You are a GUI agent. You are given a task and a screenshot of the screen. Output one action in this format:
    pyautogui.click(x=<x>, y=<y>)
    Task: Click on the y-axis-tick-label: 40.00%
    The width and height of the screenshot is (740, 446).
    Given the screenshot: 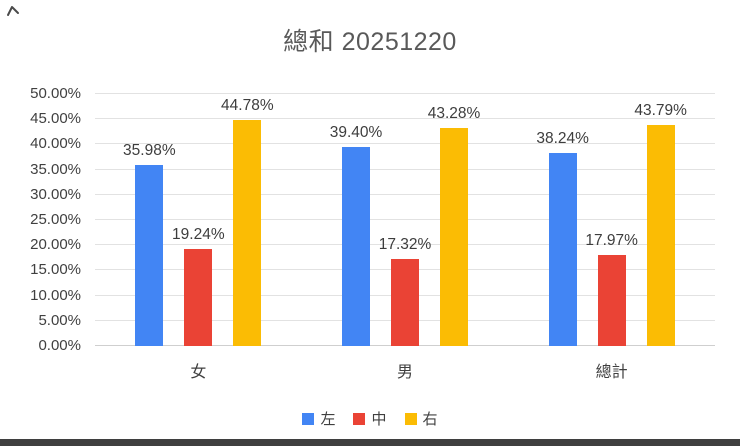 What is the action you would take?
    pyautogui.click(x=55, y=144)
    